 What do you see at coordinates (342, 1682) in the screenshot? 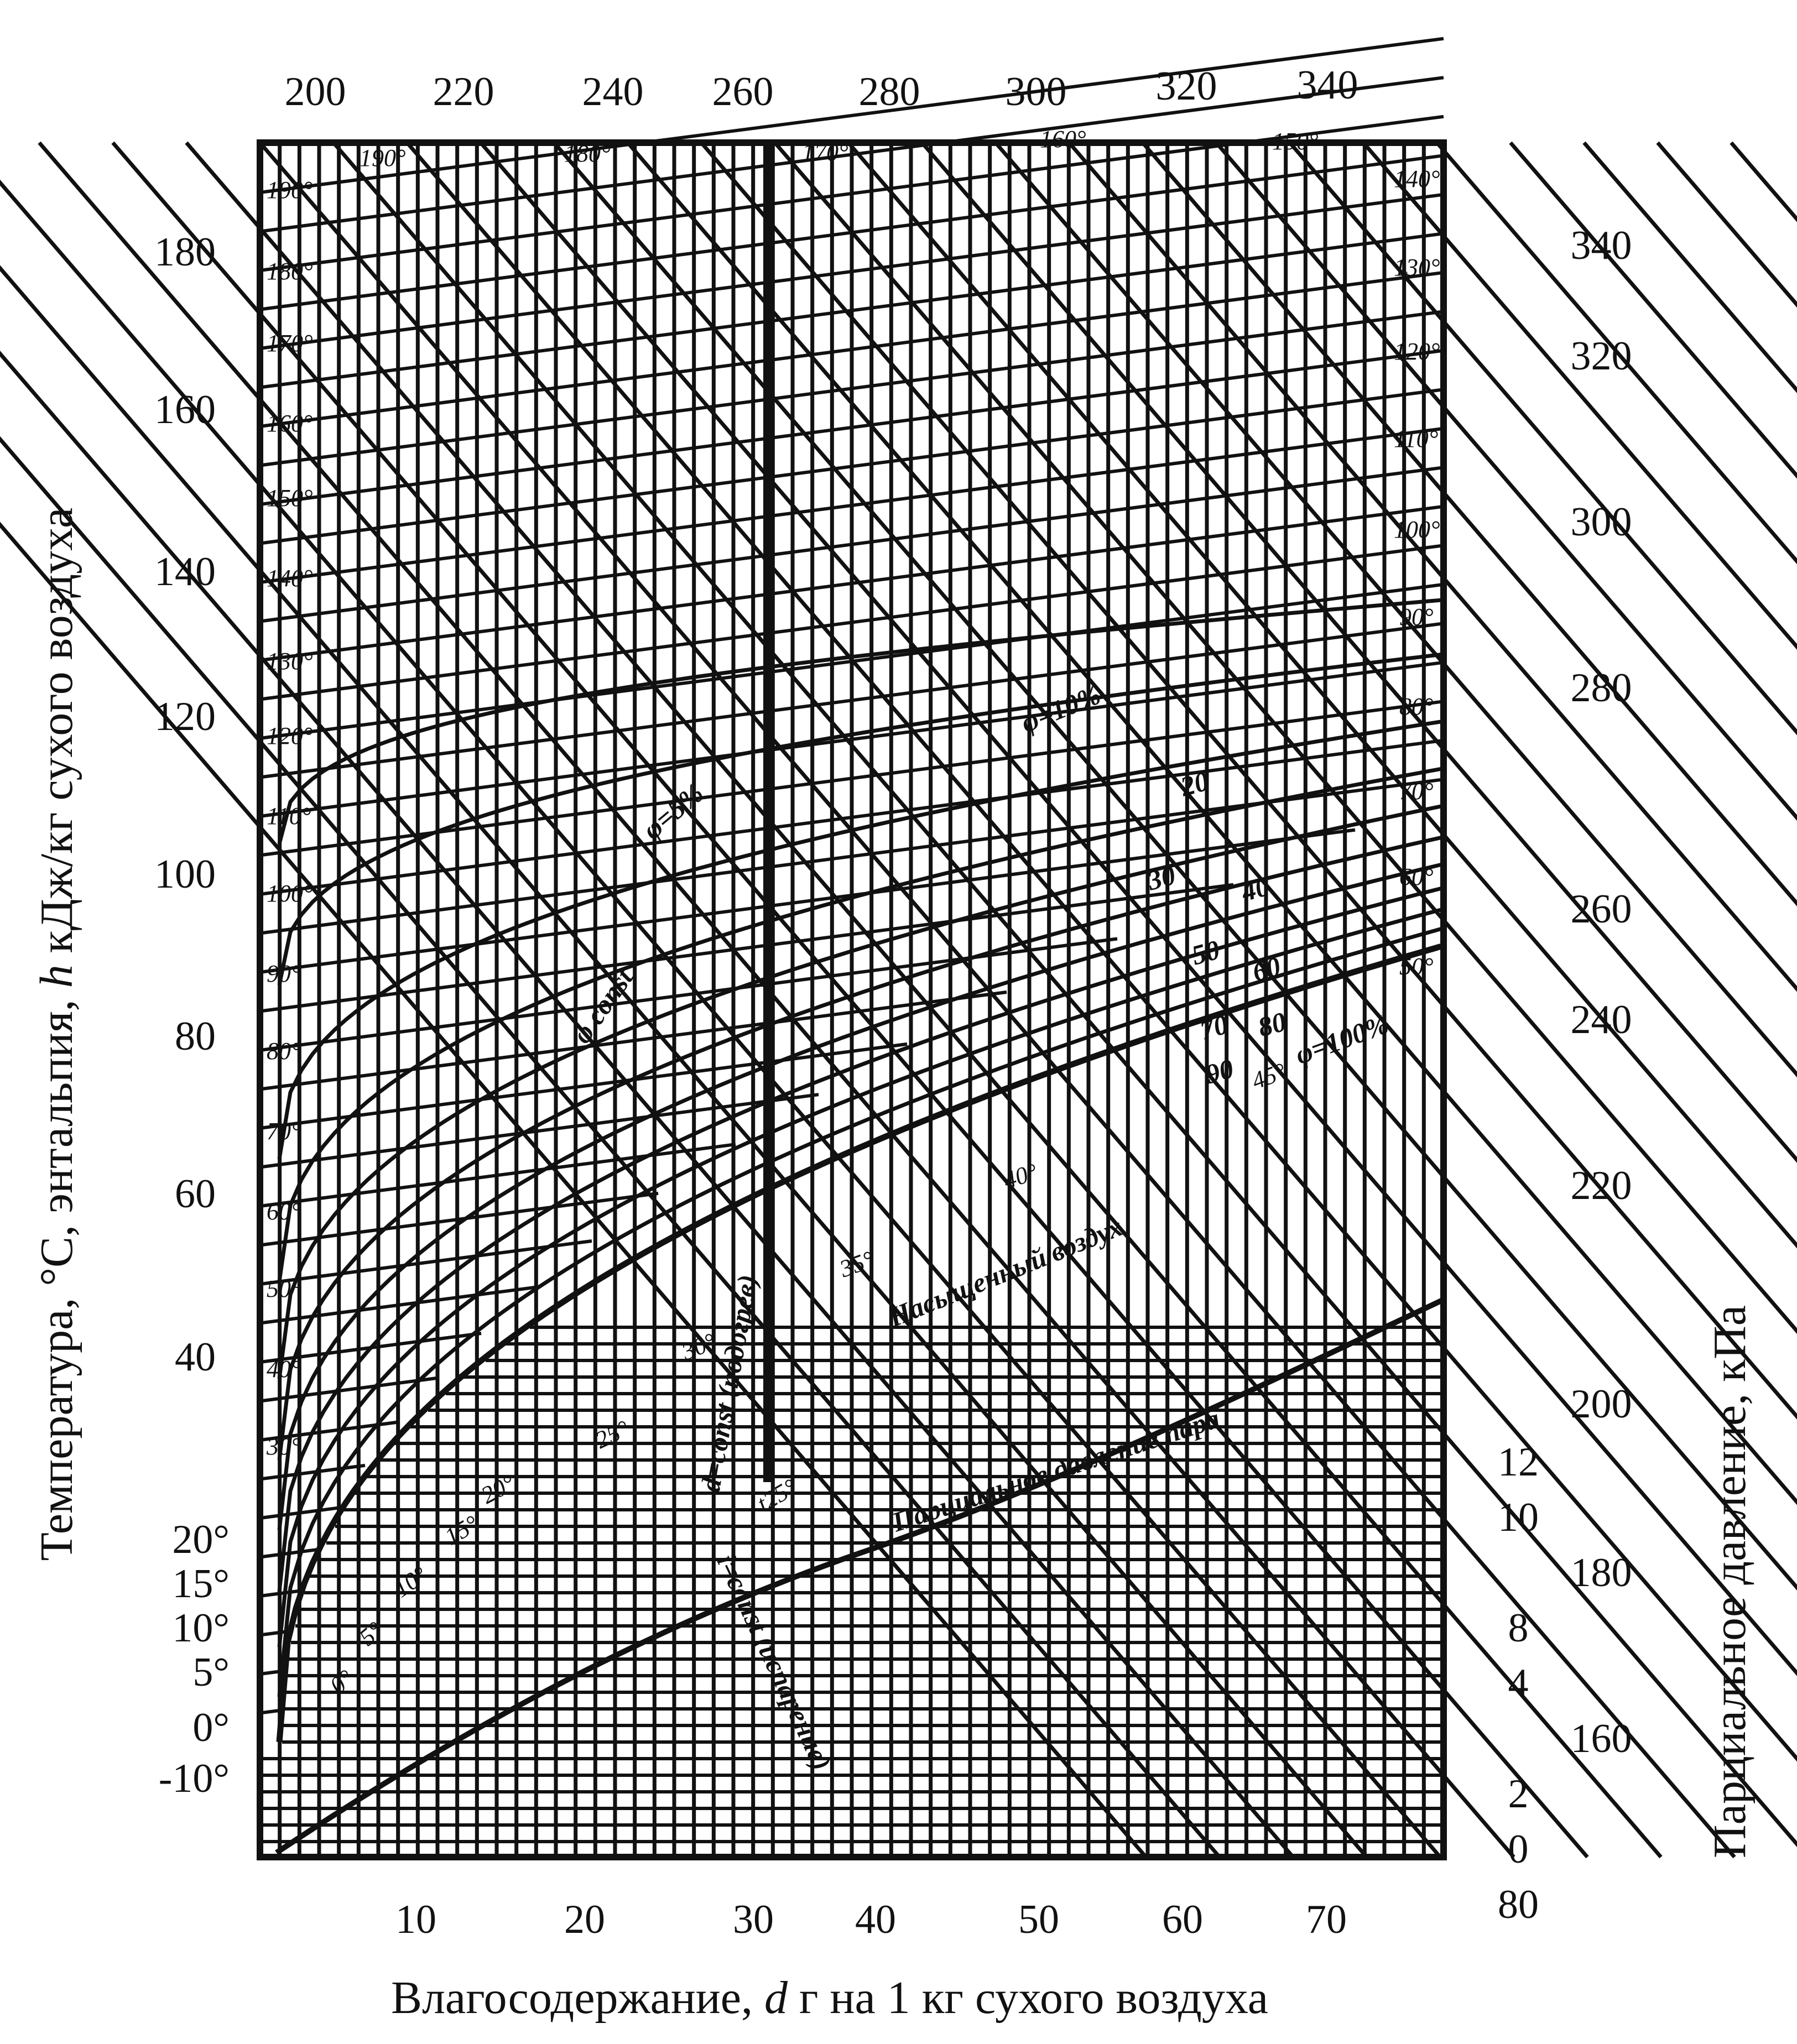
I see `saturation-temp-label: 0°` at bounding box center [342, 1682].